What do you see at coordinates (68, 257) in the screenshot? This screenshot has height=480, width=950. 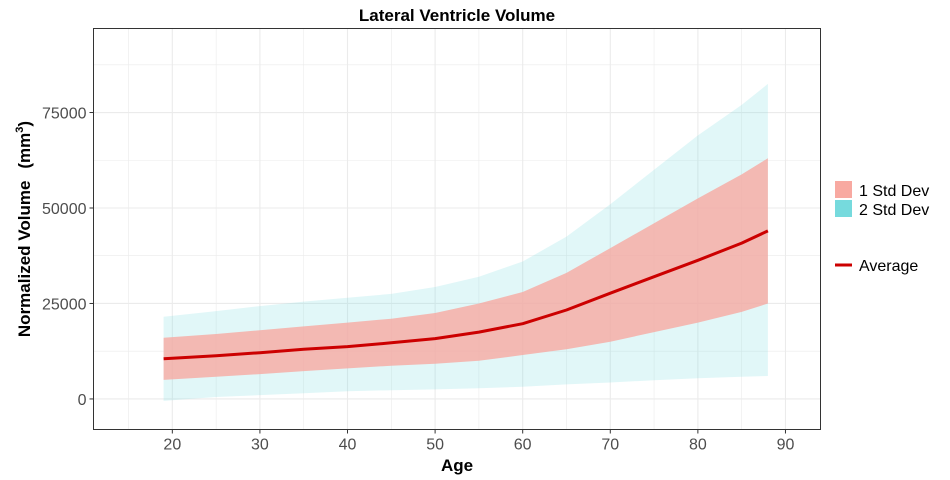 I see `y-axis: 0 25000 50000 75000` at bounding box center [68, 257].